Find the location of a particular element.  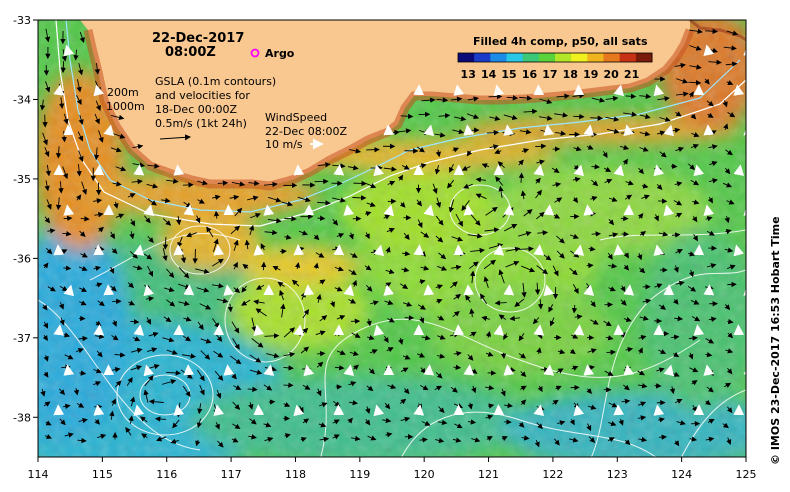

x-tick-label: 123 is located at coordinates (617, 474).